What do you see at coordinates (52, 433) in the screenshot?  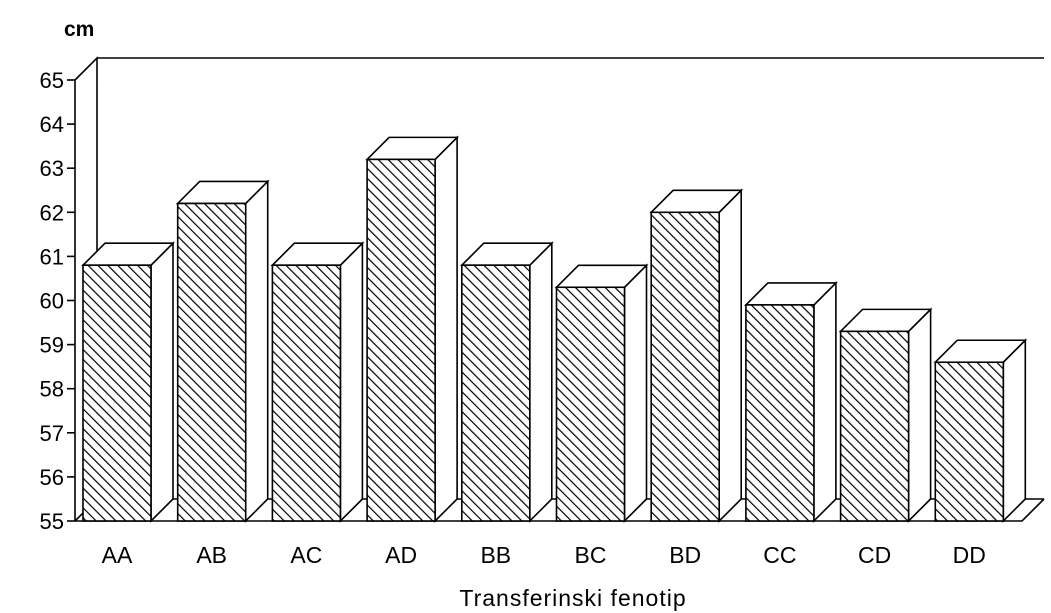 I see `y-tick-label: 57` at bounding box center [52, 433].